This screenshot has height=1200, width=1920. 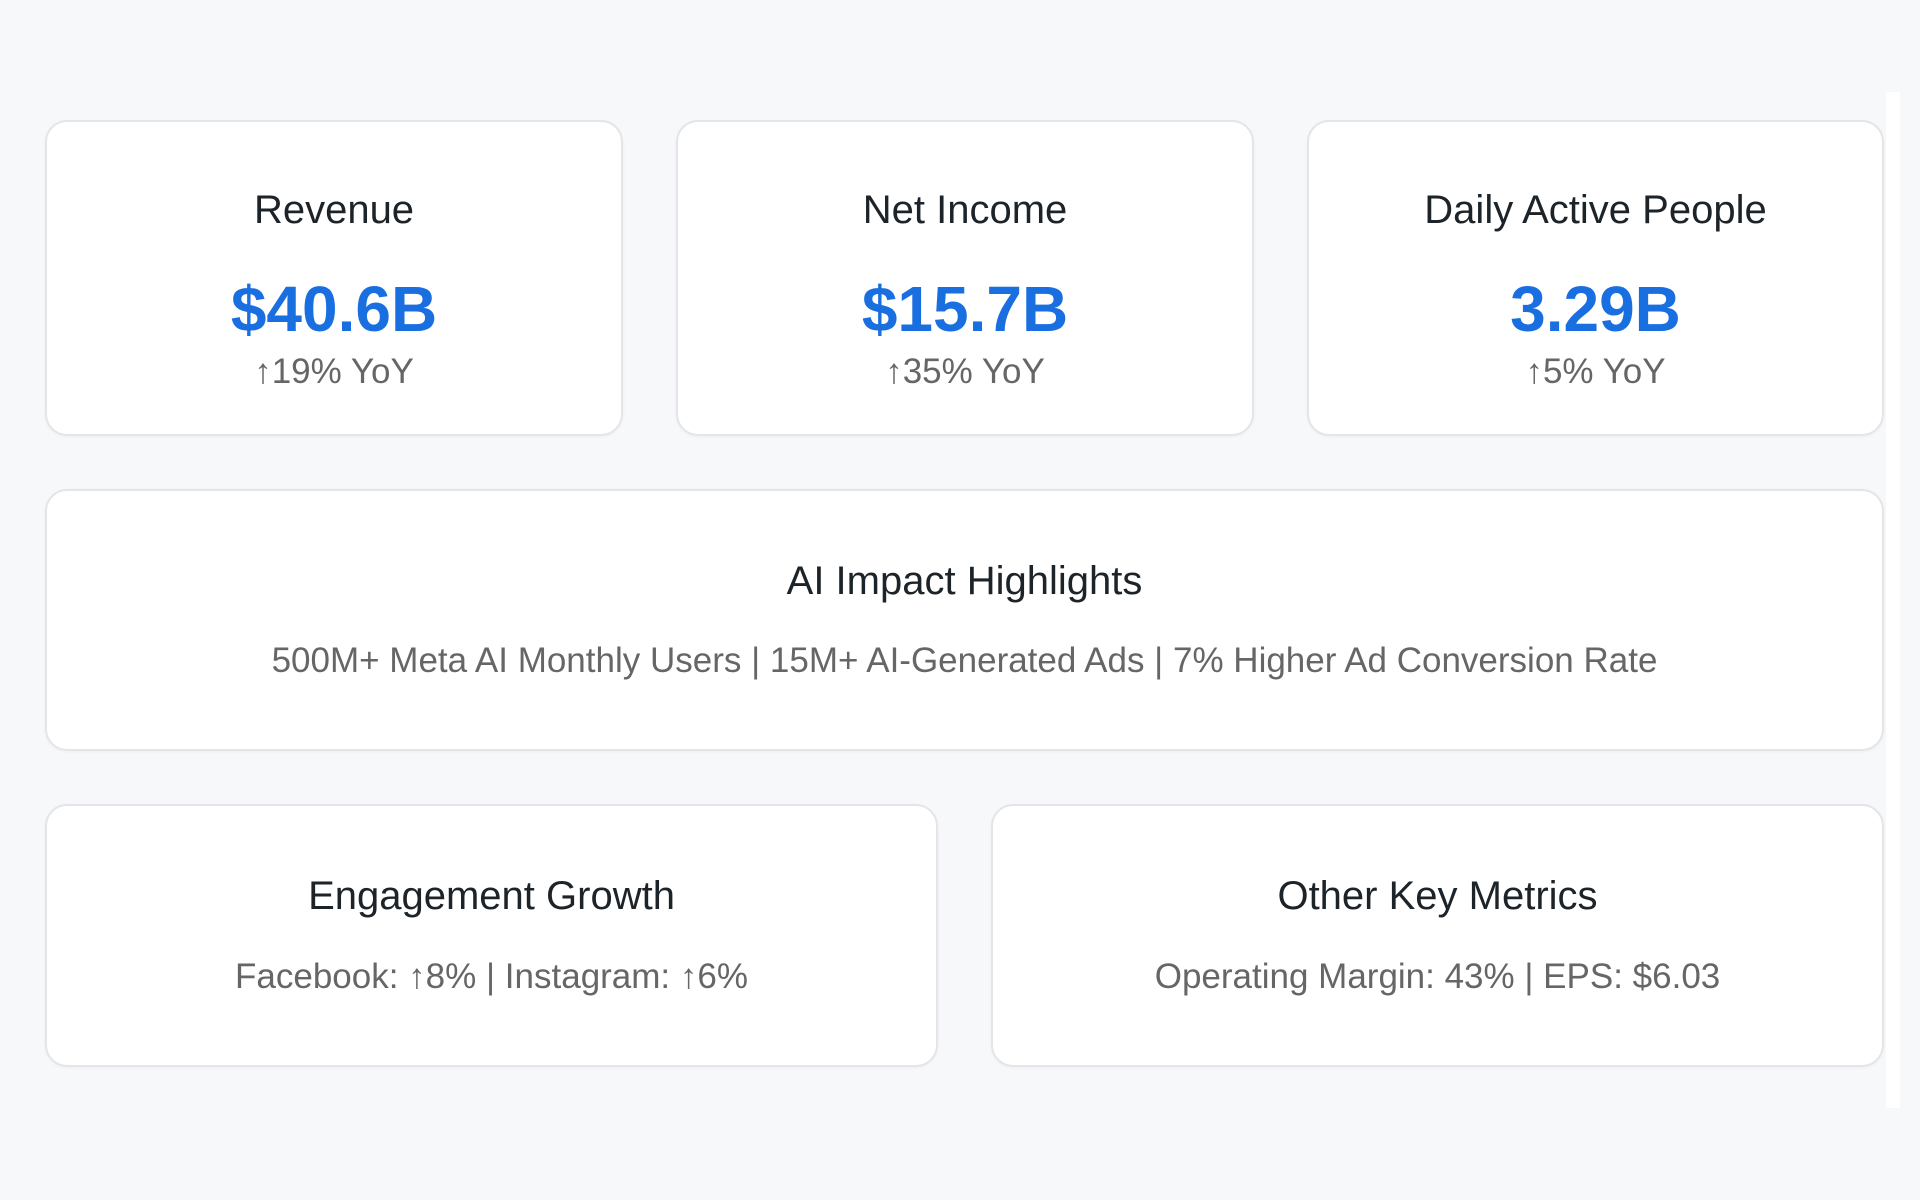 I want to click on card-title: Daily Active People, so click(x=1595, y=210).